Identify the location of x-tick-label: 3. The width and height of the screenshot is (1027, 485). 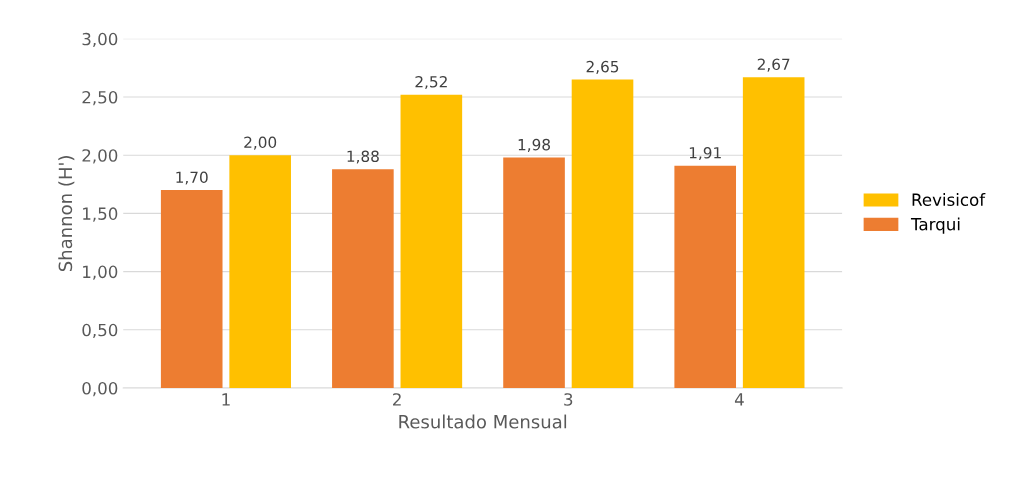
(568, 399).